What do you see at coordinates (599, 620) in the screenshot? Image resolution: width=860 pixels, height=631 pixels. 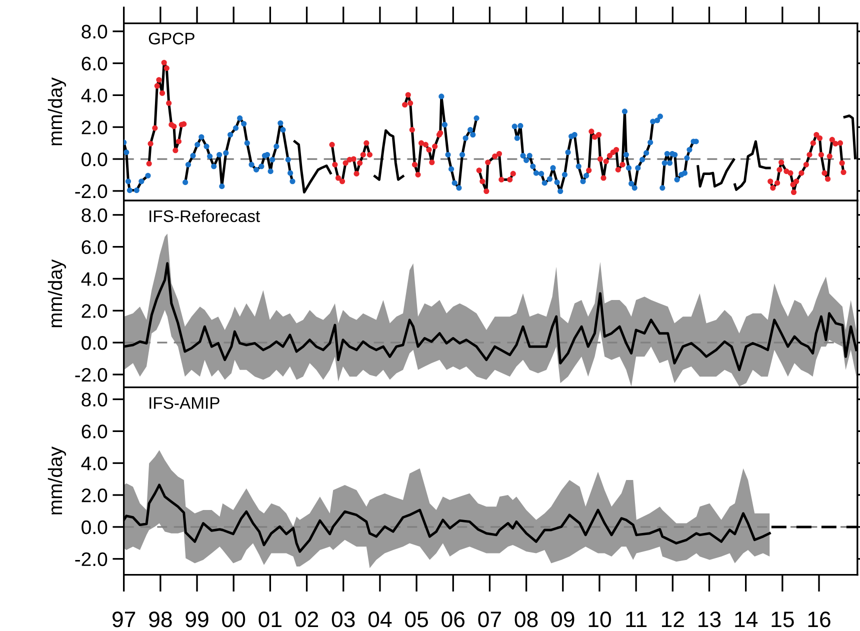 I see `x-tick-label: 10` at bounding box center [599, 620].